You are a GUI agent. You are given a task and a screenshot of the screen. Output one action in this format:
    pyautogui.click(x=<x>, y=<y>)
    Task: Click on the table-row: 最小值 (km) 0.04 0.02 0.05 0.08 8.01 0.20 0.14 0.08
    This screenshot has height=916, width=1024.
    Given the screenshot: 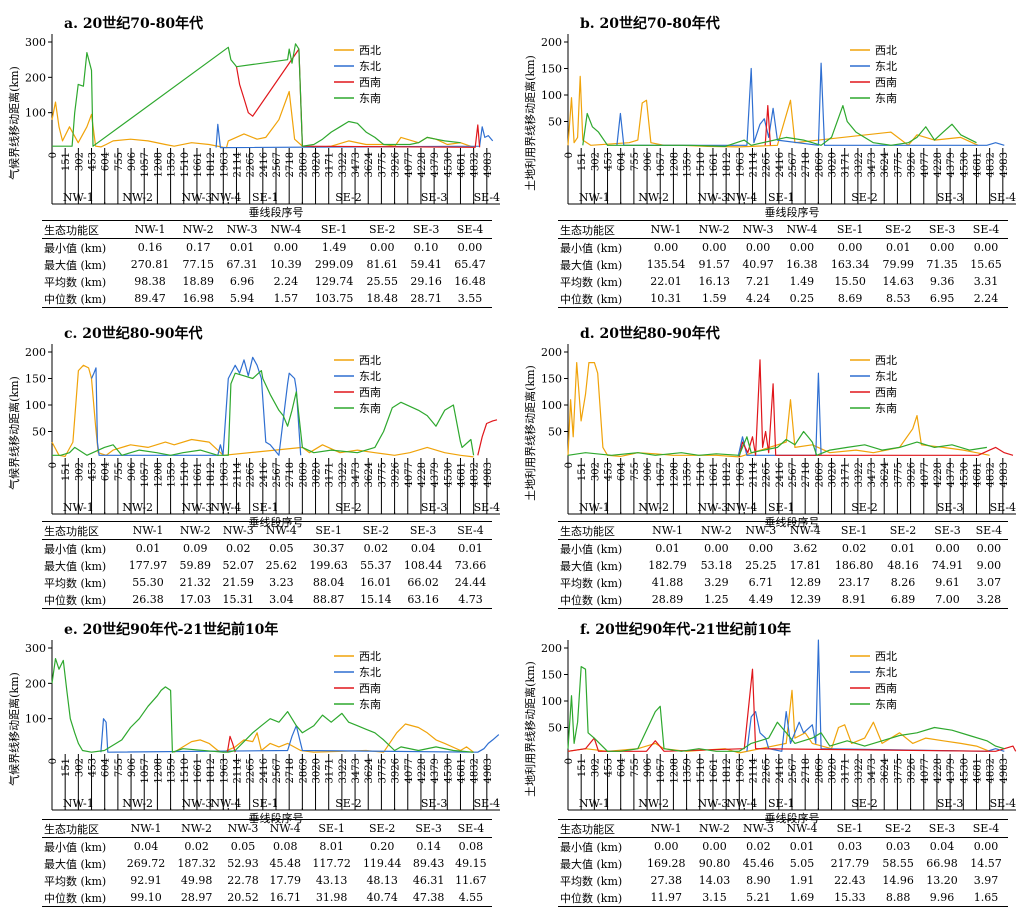 What is the action you would take?
    pyautogui.click(x=267, y=847)
    